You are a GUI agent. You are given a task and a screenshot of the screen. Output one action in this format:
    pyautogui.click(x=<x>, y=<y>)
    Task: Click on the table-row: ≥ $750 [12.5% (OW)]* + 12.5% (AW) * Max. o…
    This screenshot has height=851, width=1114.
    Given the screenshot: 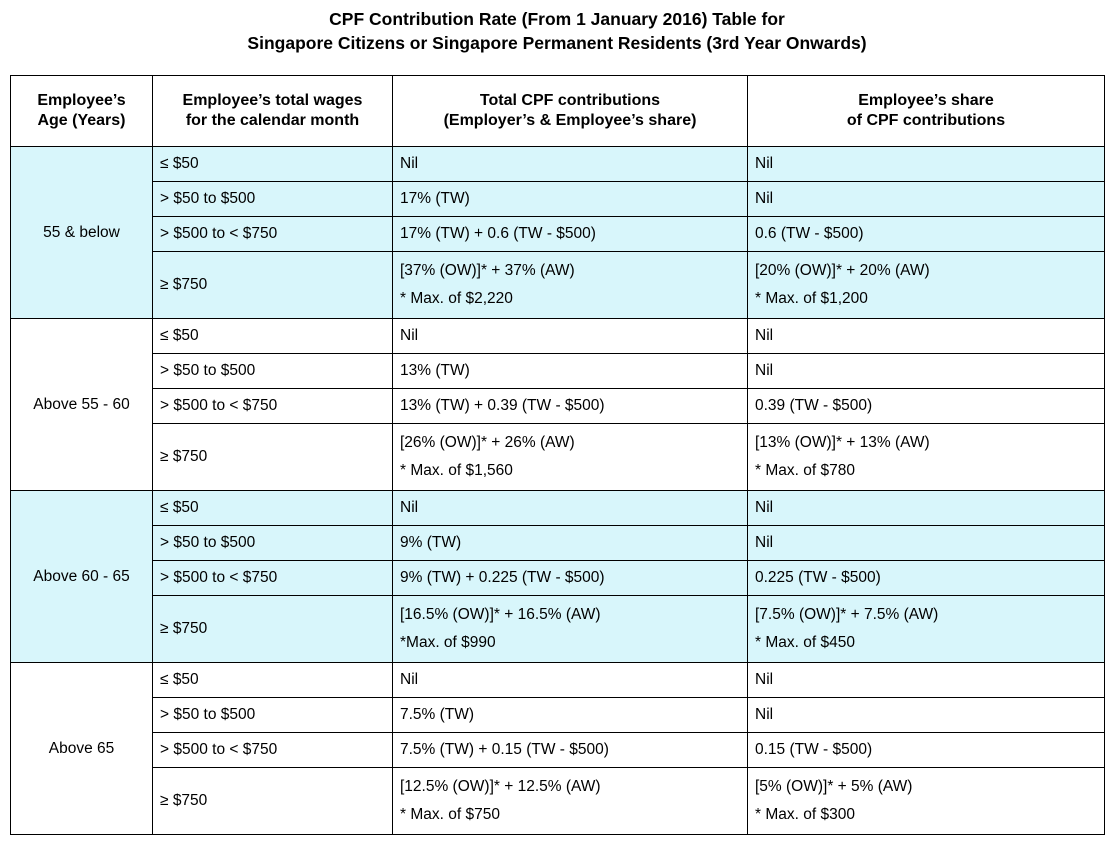 What is the action you would take?
    pyautogui.click(x=558, y=801)
    